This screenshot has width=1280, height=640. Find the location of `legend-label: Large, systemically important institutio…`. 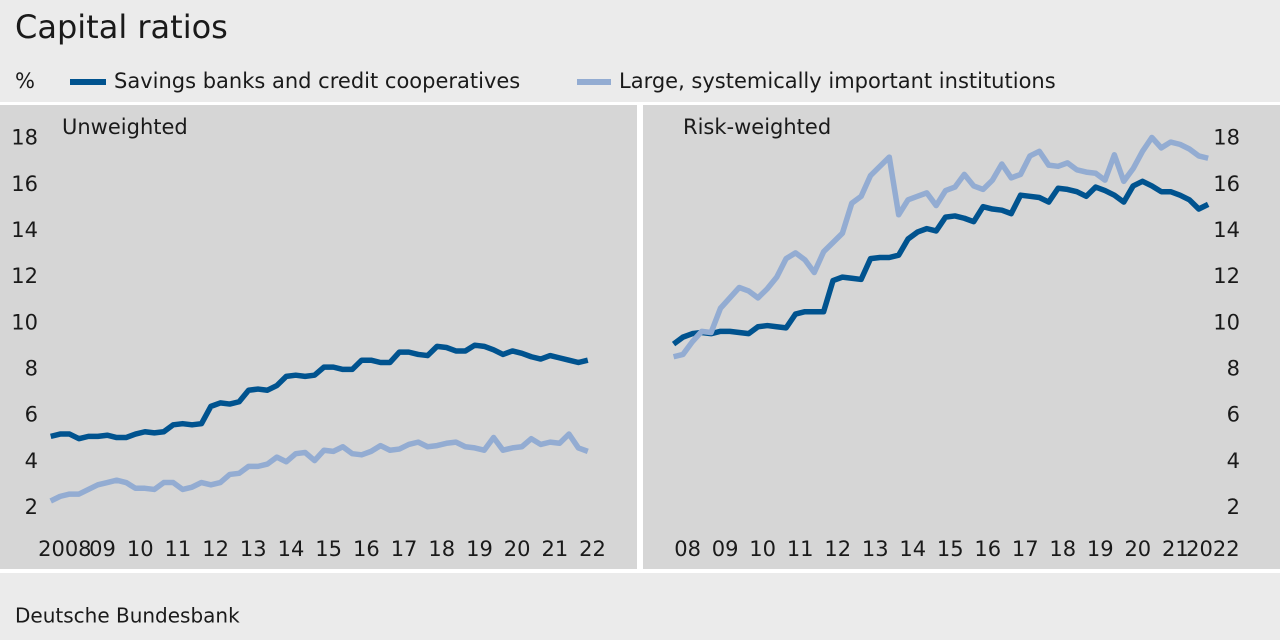

legend-label: Large, systemically important institutio… is located at coordinates (837, 81).